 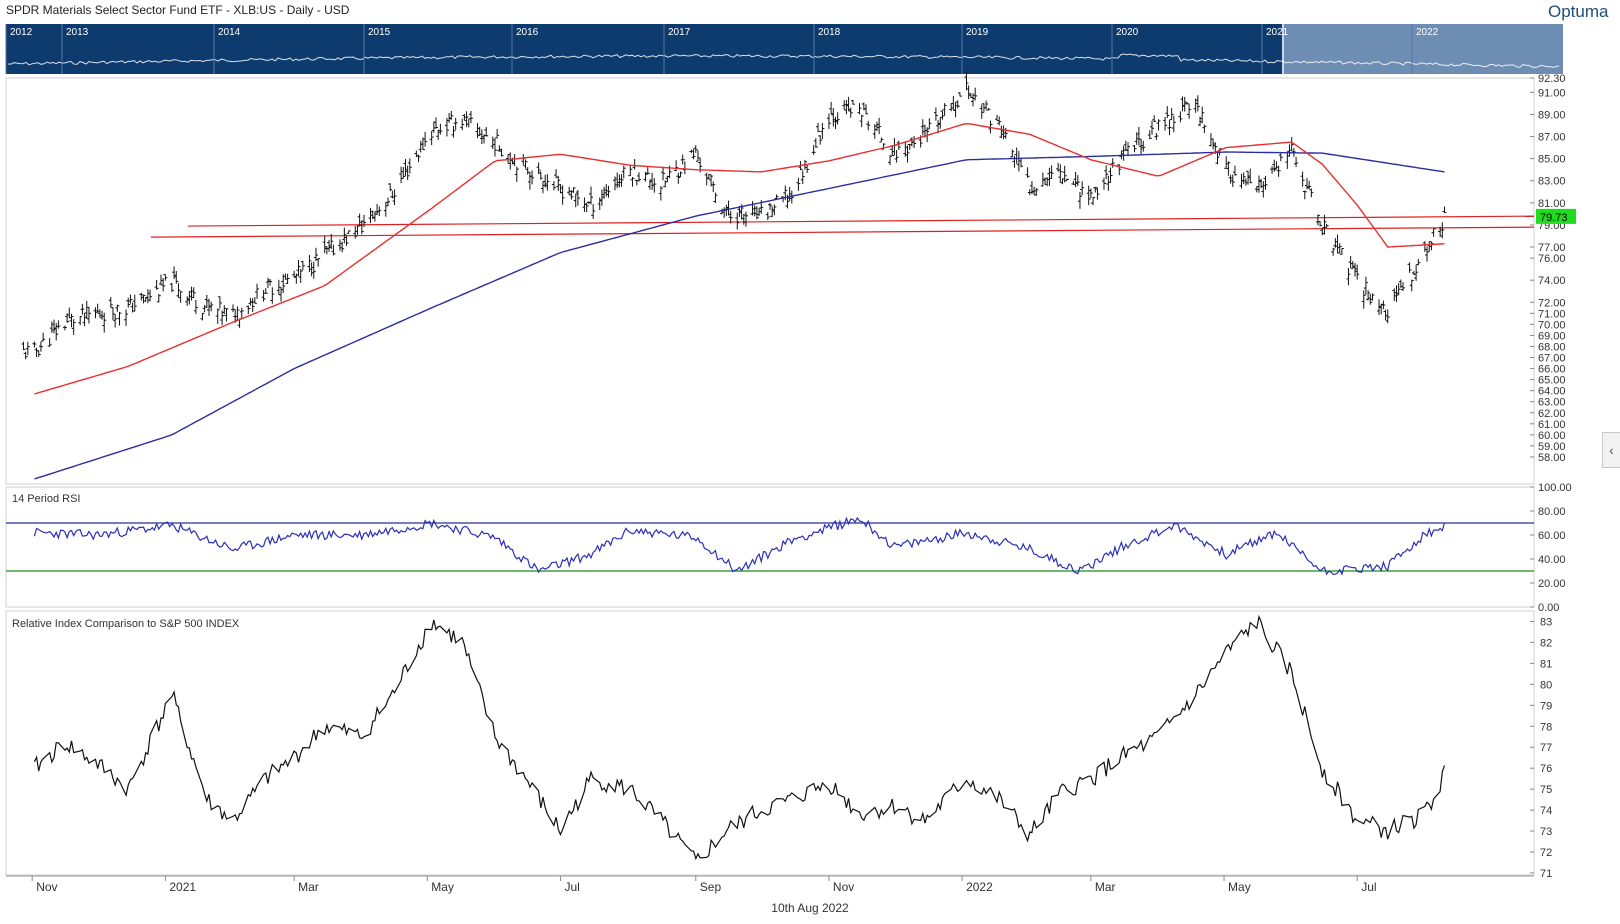 I want to click on navigator-year-label: 2019, so click(x=977, y=32).